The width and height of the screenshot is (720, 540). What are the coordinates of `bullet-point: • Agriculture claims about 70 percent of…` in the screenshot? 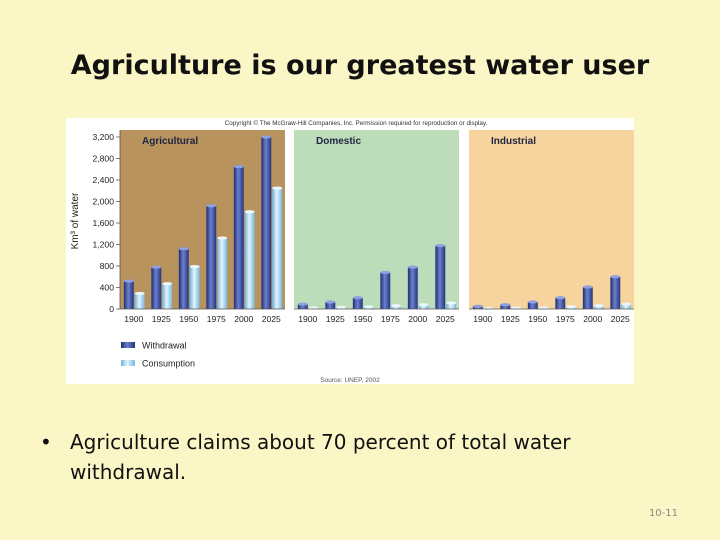 It's located at (360, 457).